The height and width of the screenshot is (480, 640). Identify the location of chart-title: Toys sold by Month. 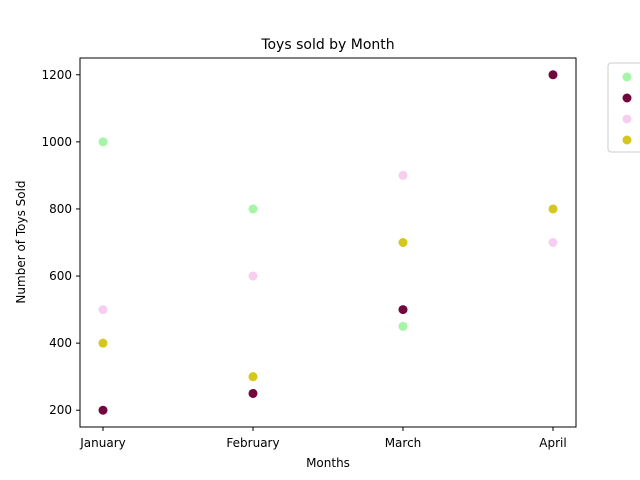
(327, 45).